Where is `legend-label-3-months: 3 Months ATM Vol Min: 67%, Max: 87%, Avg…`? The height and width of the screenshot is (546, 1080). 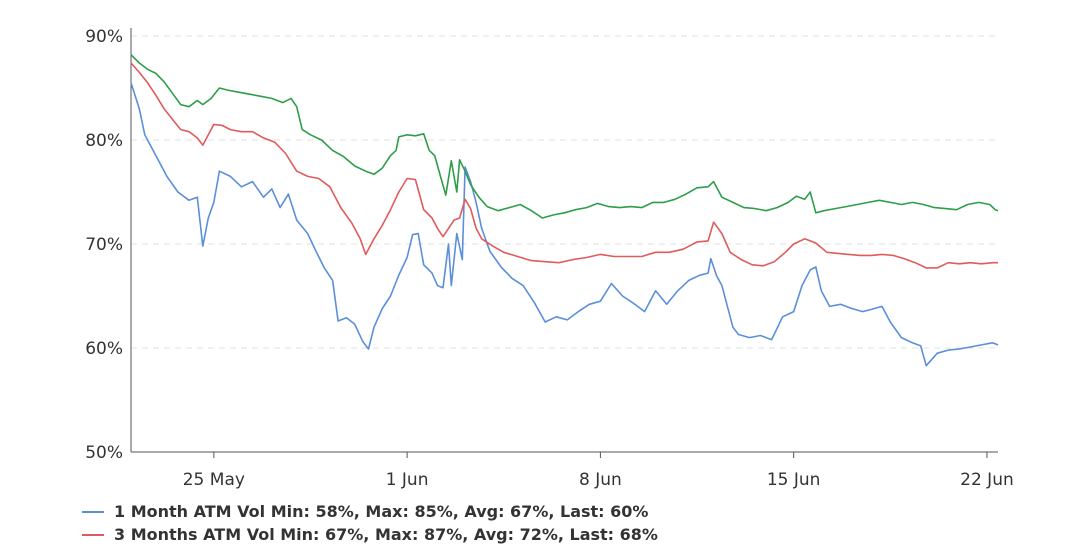 legend-label-3-months: 3 Months ATM Vol Min: 67%, Max: 87%, Avg… is located at coordinates (386, 534).